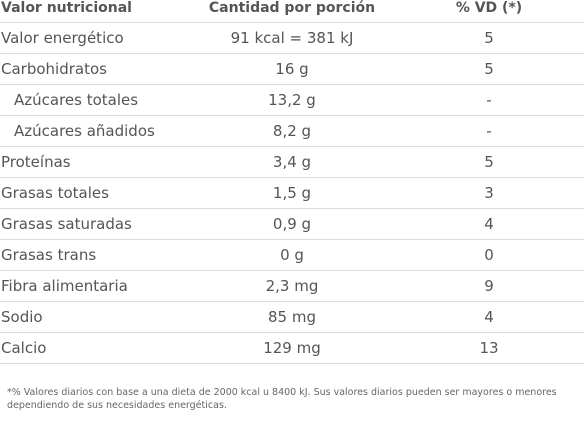 This screenshot has height=432, width=584. I want to click on nutrient-daily-value: 3, so click(489, 193).